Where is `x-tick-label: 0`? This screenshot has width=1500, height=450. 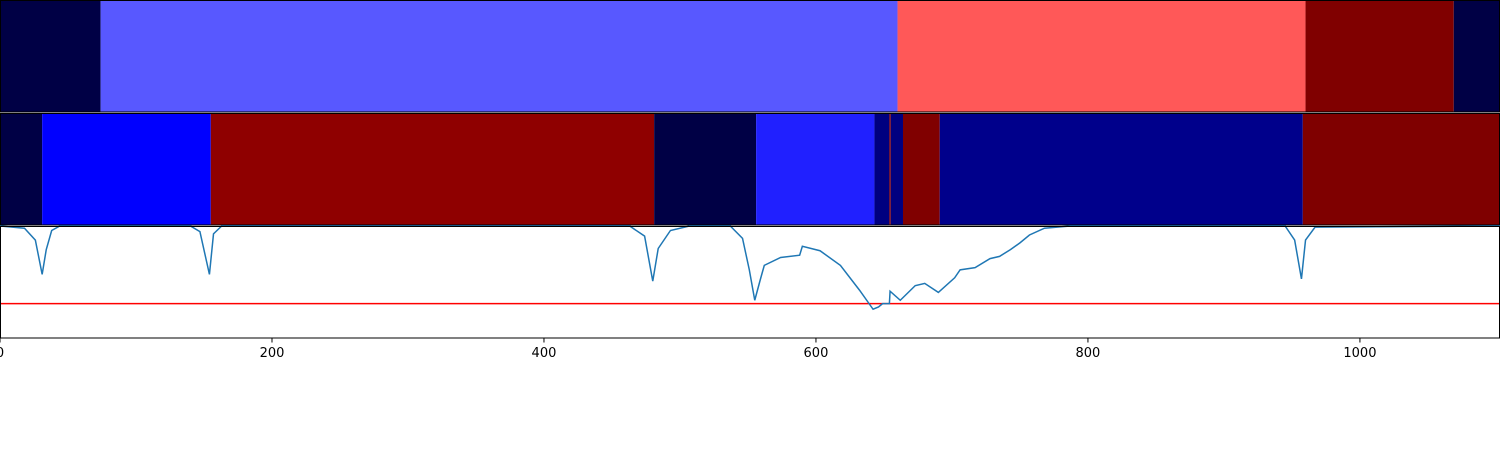
x-tick-label: 0 is located at coordinates (2, 353).